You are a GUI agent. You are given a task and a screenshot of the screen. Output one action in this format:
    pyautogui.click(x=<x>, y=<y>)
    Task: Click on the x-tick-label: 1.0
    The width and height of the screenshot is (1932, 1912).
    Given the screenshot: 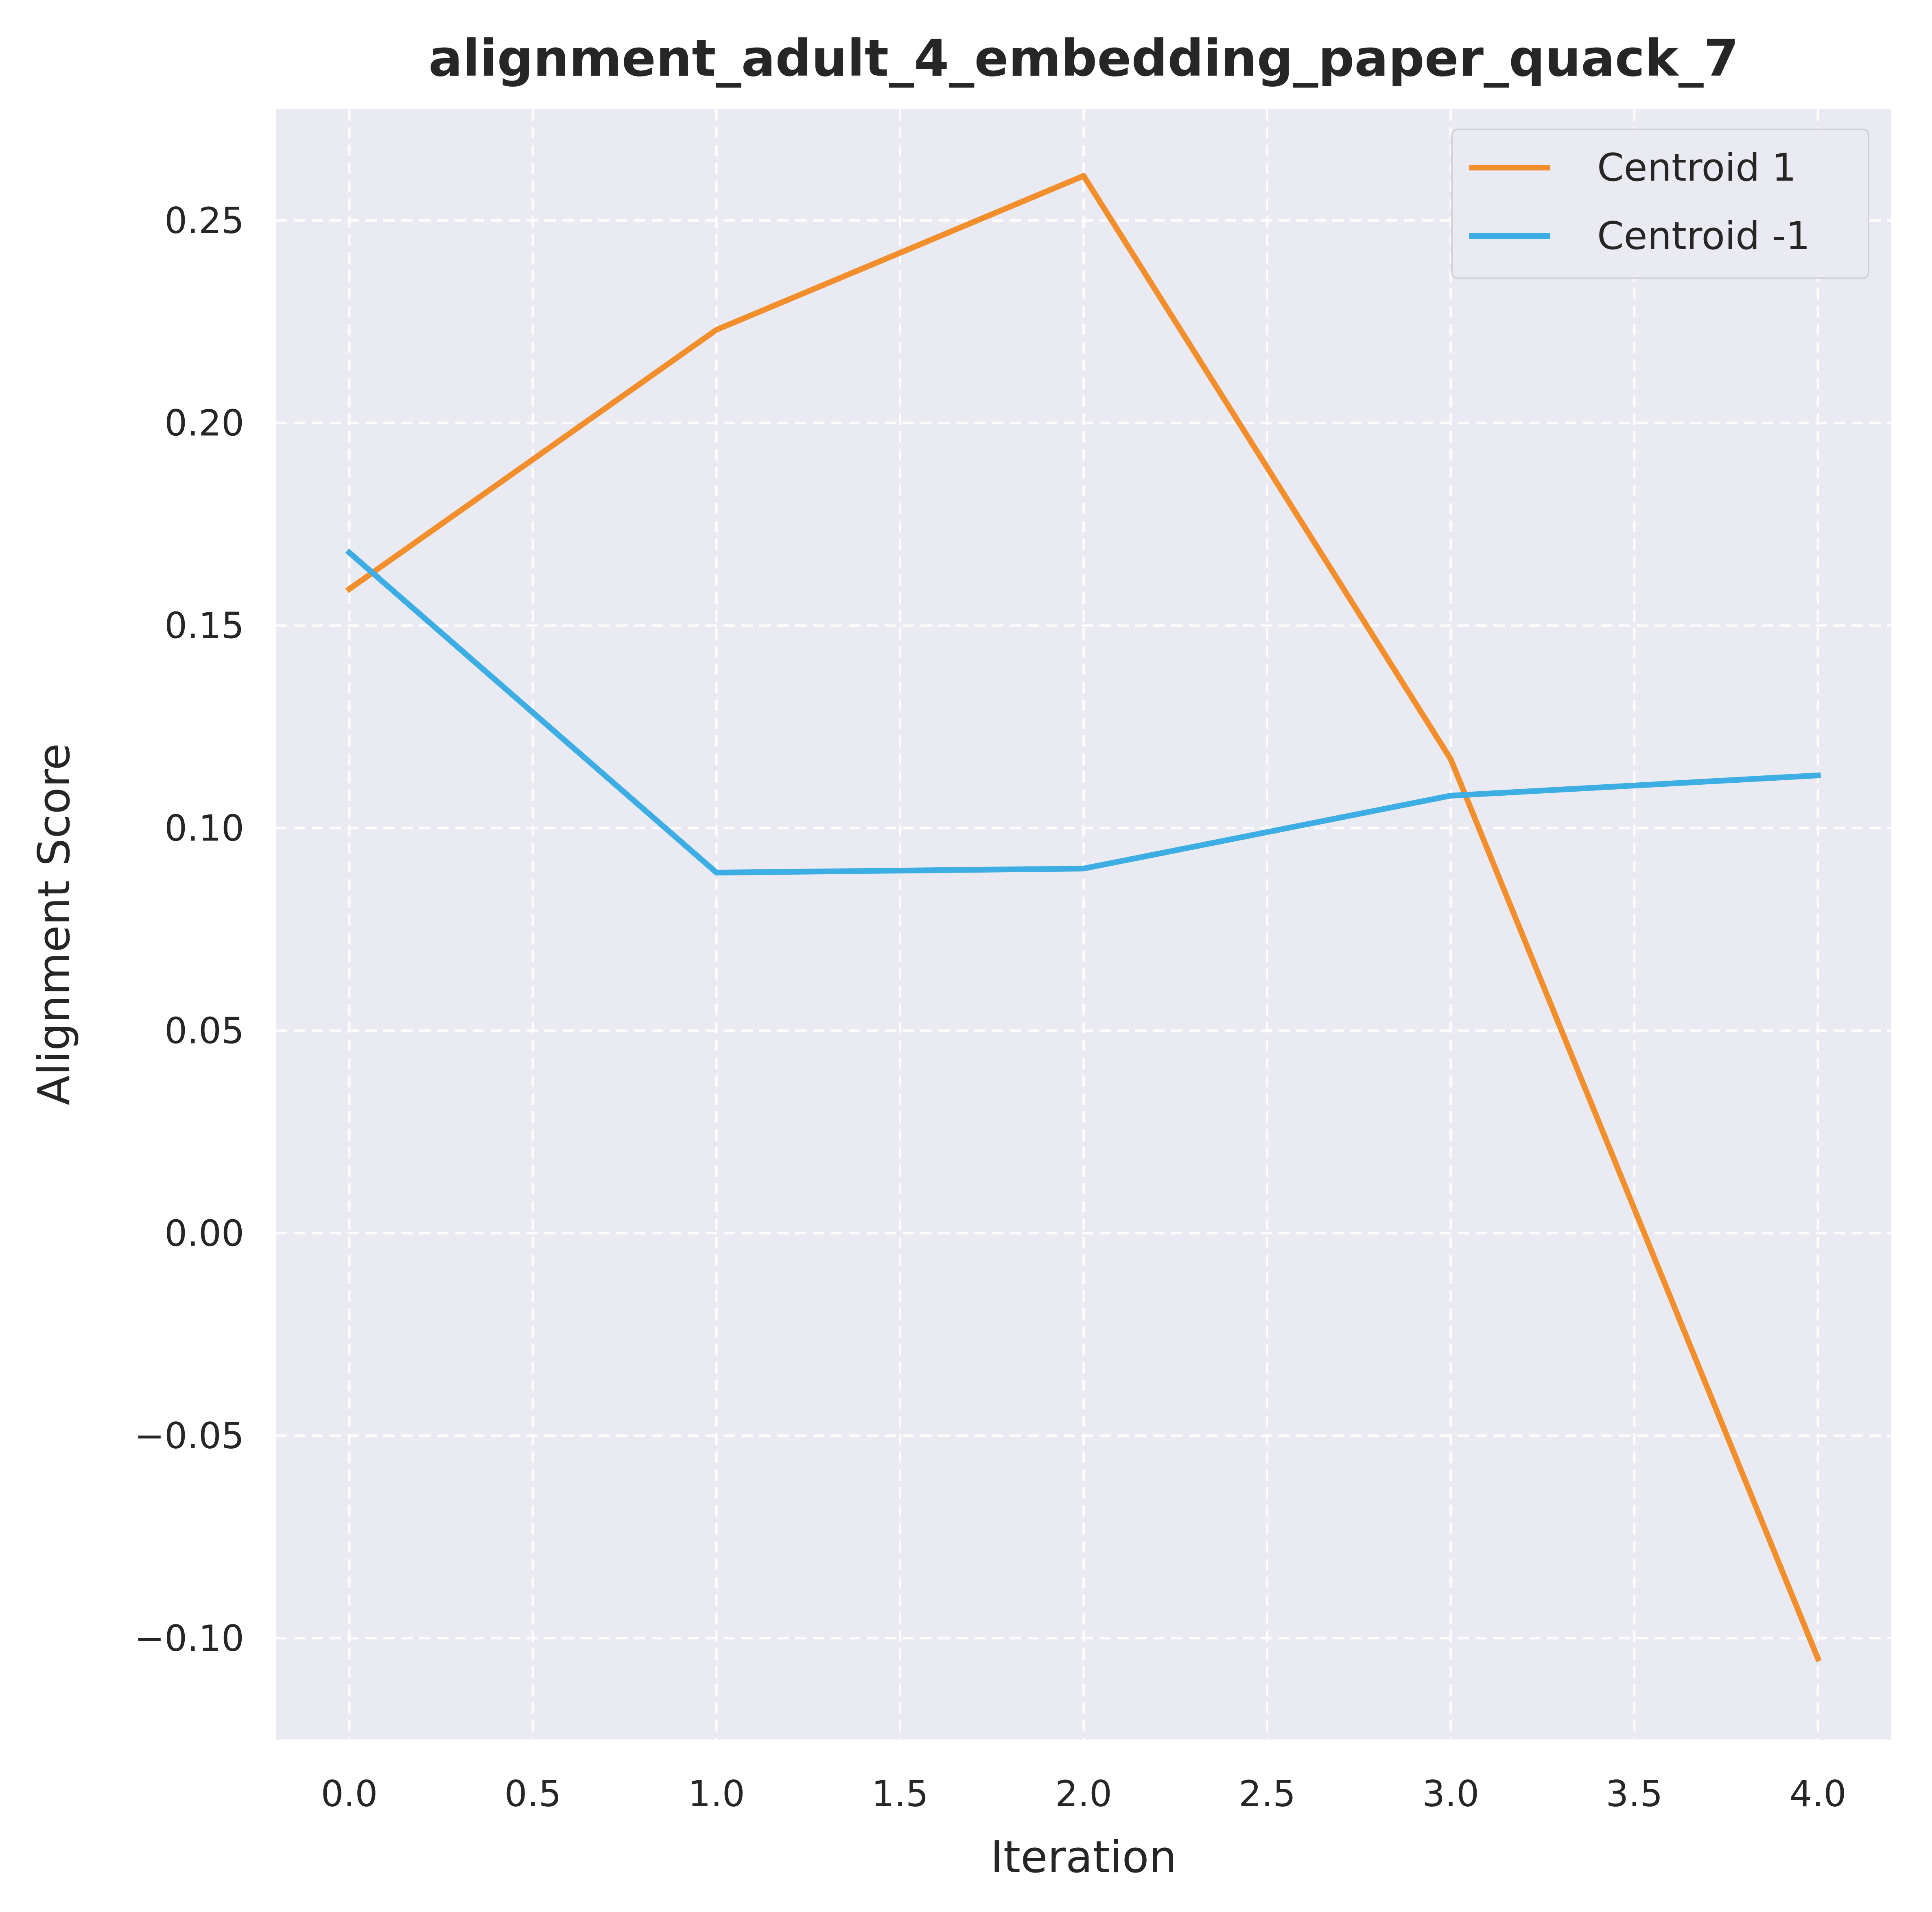 What is the action you would take?
    pyautogui.click(x=716, y=1794)
    